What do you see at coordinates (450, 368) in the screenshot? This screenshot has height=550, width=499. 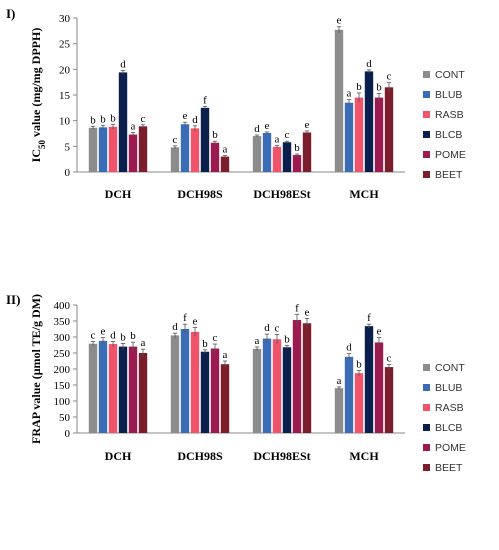 I see `legend-entry: CONT` at bounding box center [450, 368].